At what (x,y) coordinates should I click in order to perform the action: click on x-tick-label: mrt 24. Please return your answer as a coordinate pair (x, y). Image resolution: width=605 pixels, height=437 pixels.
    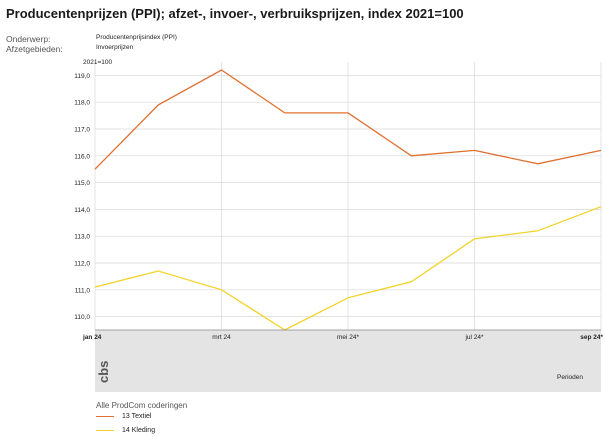
    Looking at the image, I should click on (221, 337).